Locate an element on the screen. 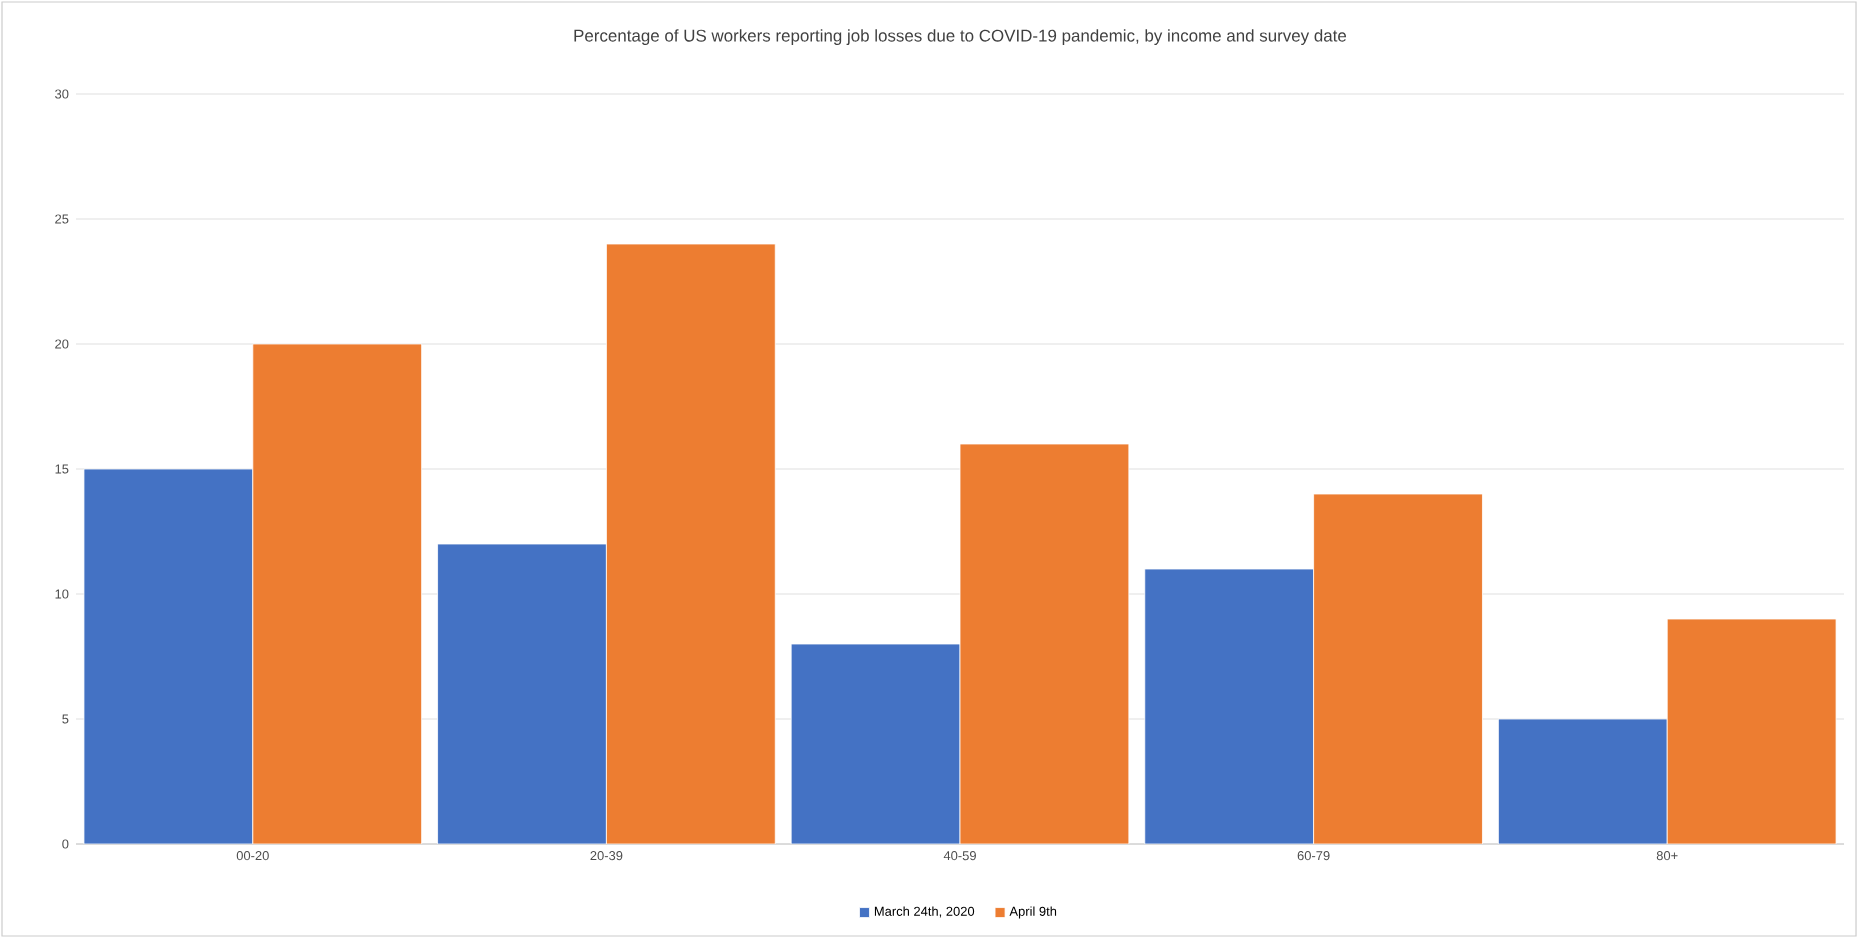 The width and height of the screenshot is (1858, 938). chart-title: Percentage of US workers reporting job losses due to COVID-19 pandemic, by income and survey date is located at coordinates (960, 37).